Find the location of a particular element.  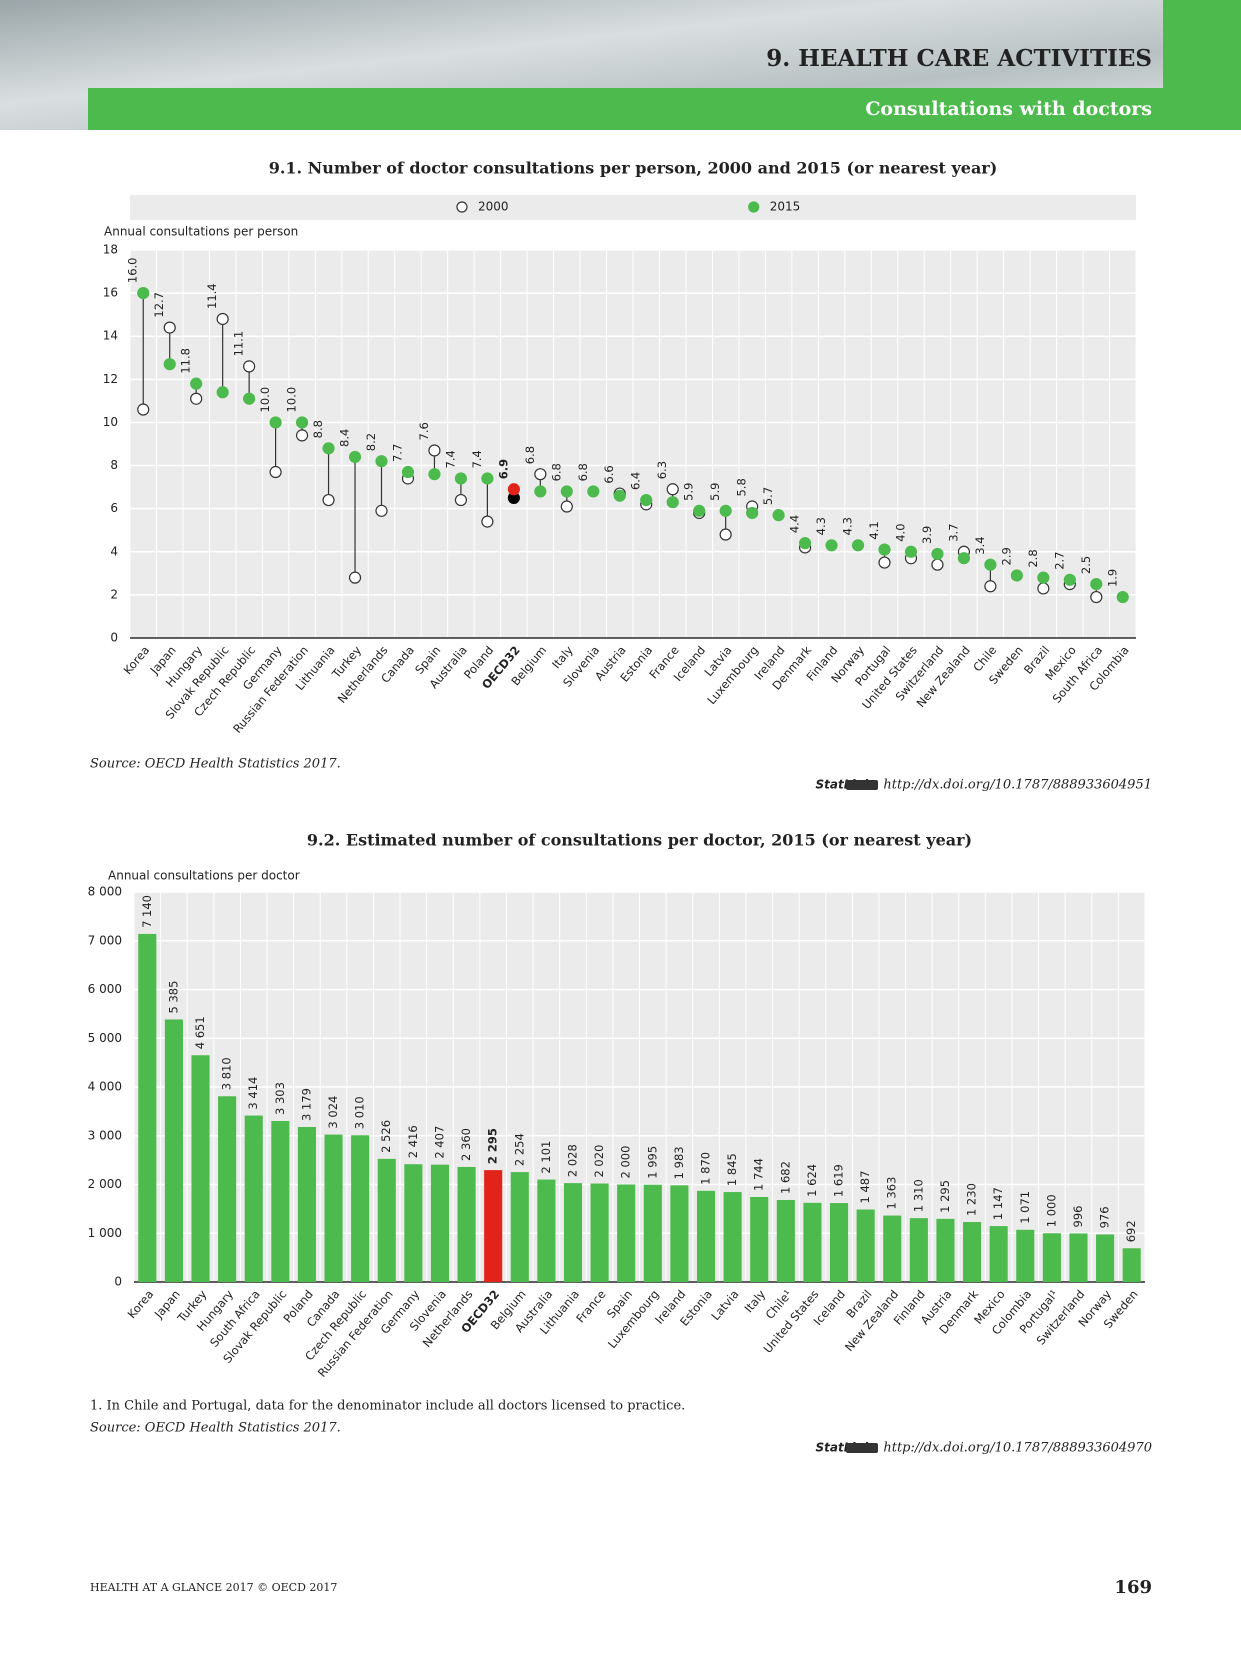

value-label: 10.0 is located at coordinates (292, 400).